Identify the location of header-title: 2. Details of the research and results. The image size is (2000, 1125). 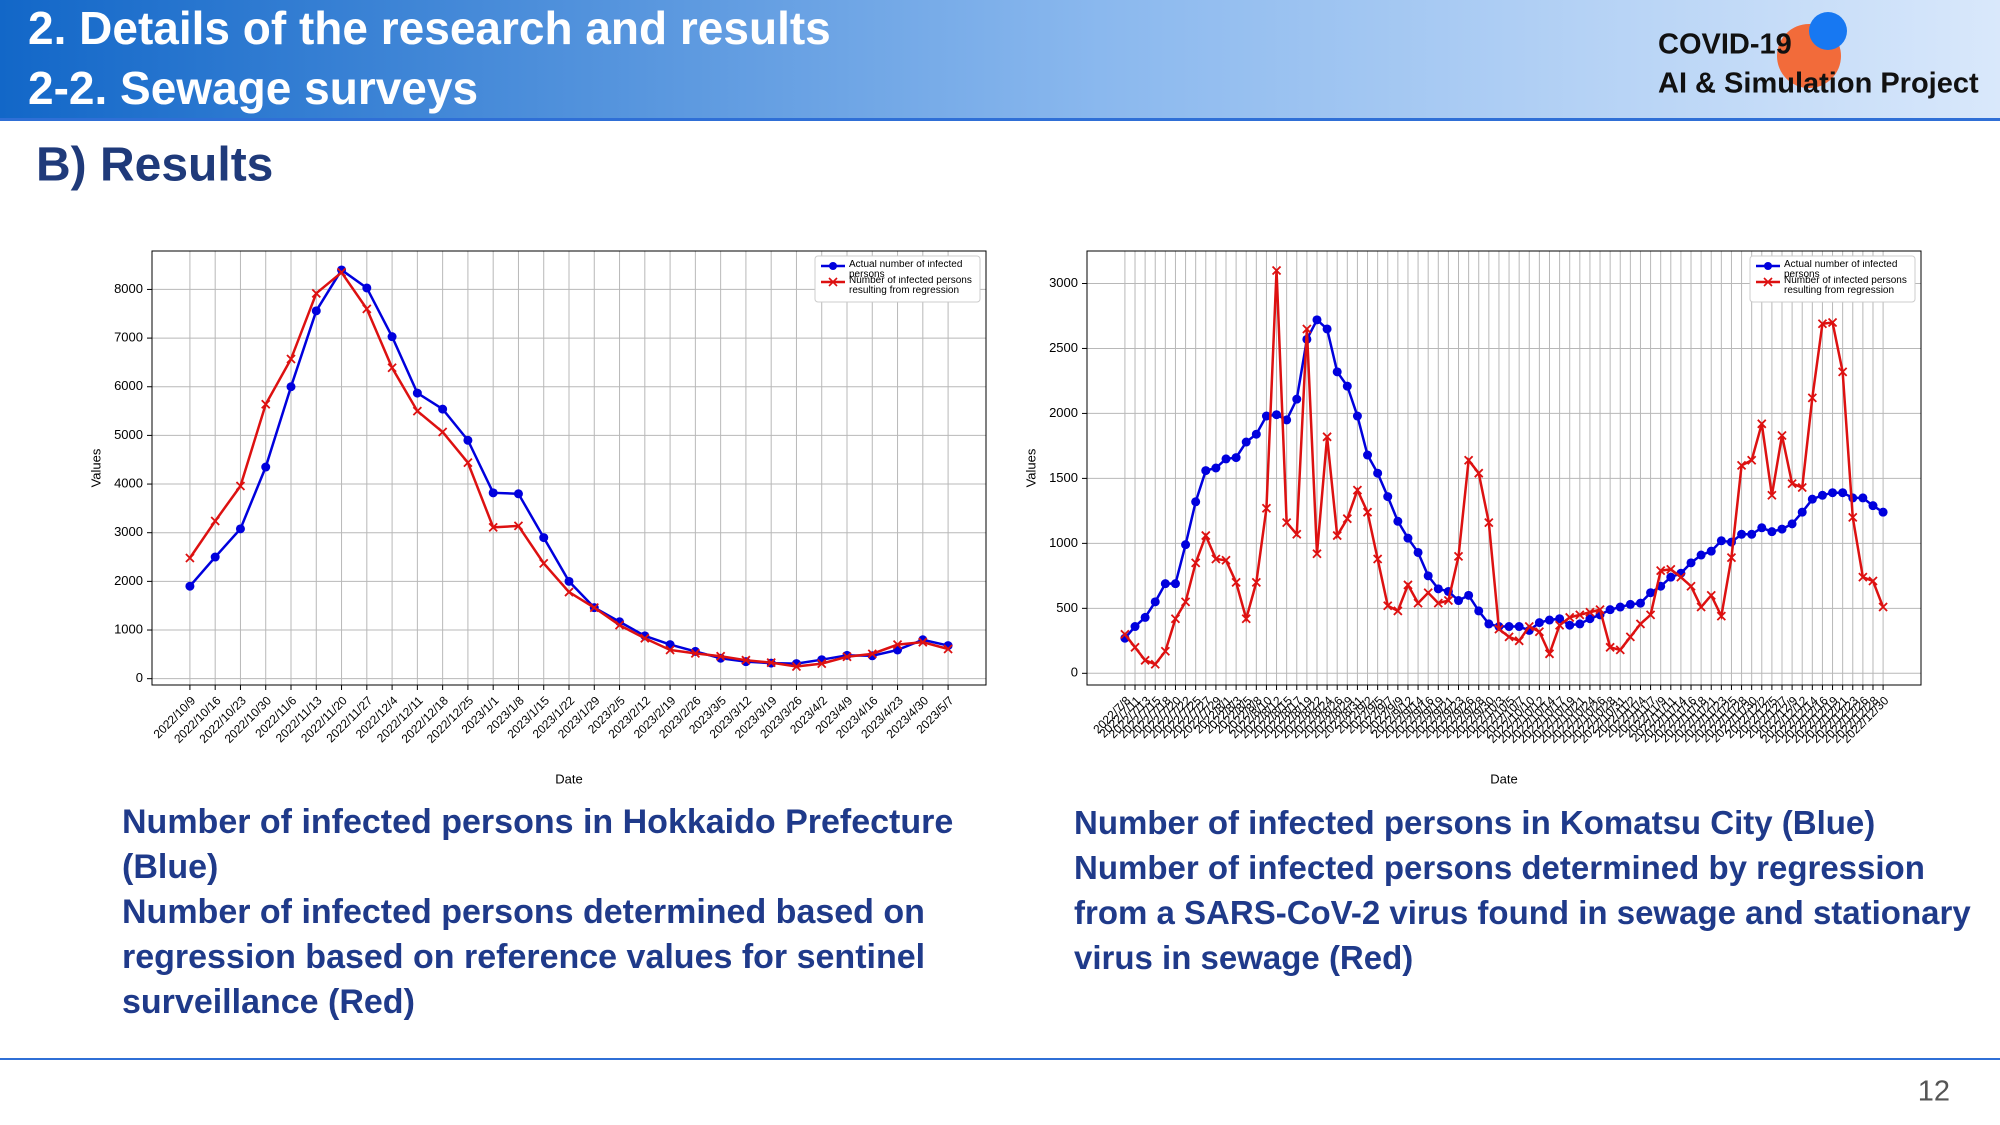
(429, 28).